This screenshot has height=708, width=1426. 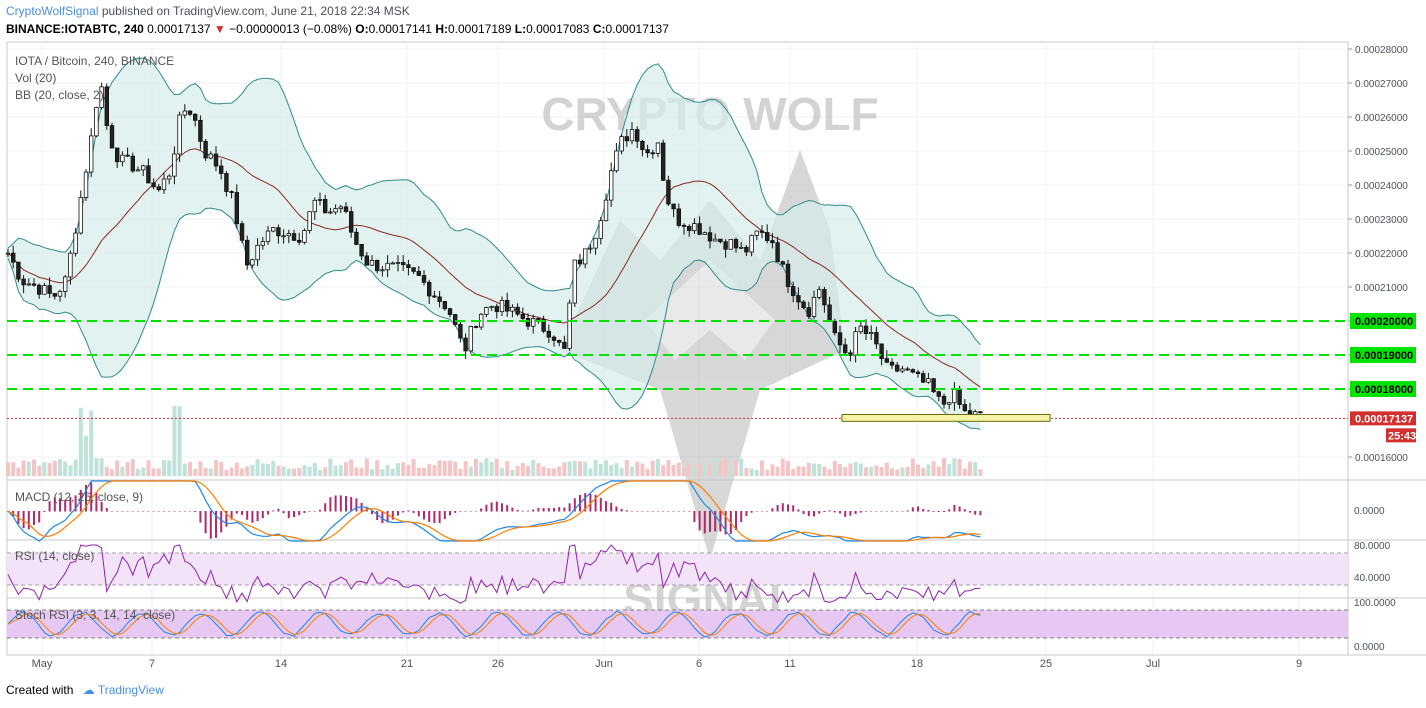 What do you see at coordinates (79, 497) in the screenshot?
I see `macd-legend: MACD (12, 26, close, 9)` at bounding box center [79, 497].